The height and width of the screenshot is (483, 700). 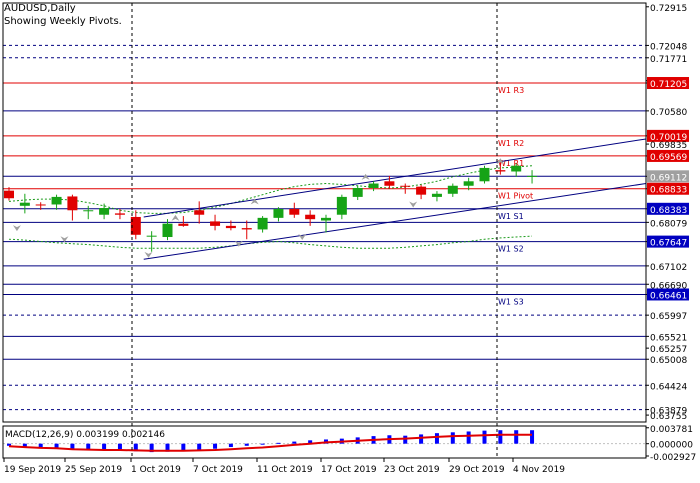 What do you see at coordinates (63, 21) in the screenshot?
I see `chart-subtitle: Showing Weekly Pivots.` at bounding box center [63, 21].